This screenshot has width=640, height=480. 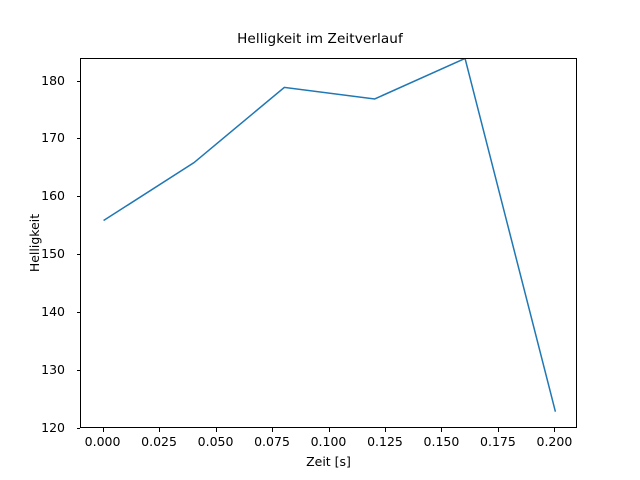 What do you see at coordinates (53, 138) in the screenshot?
I see `y-tick-label: 170` at bounding box center [53, 138].